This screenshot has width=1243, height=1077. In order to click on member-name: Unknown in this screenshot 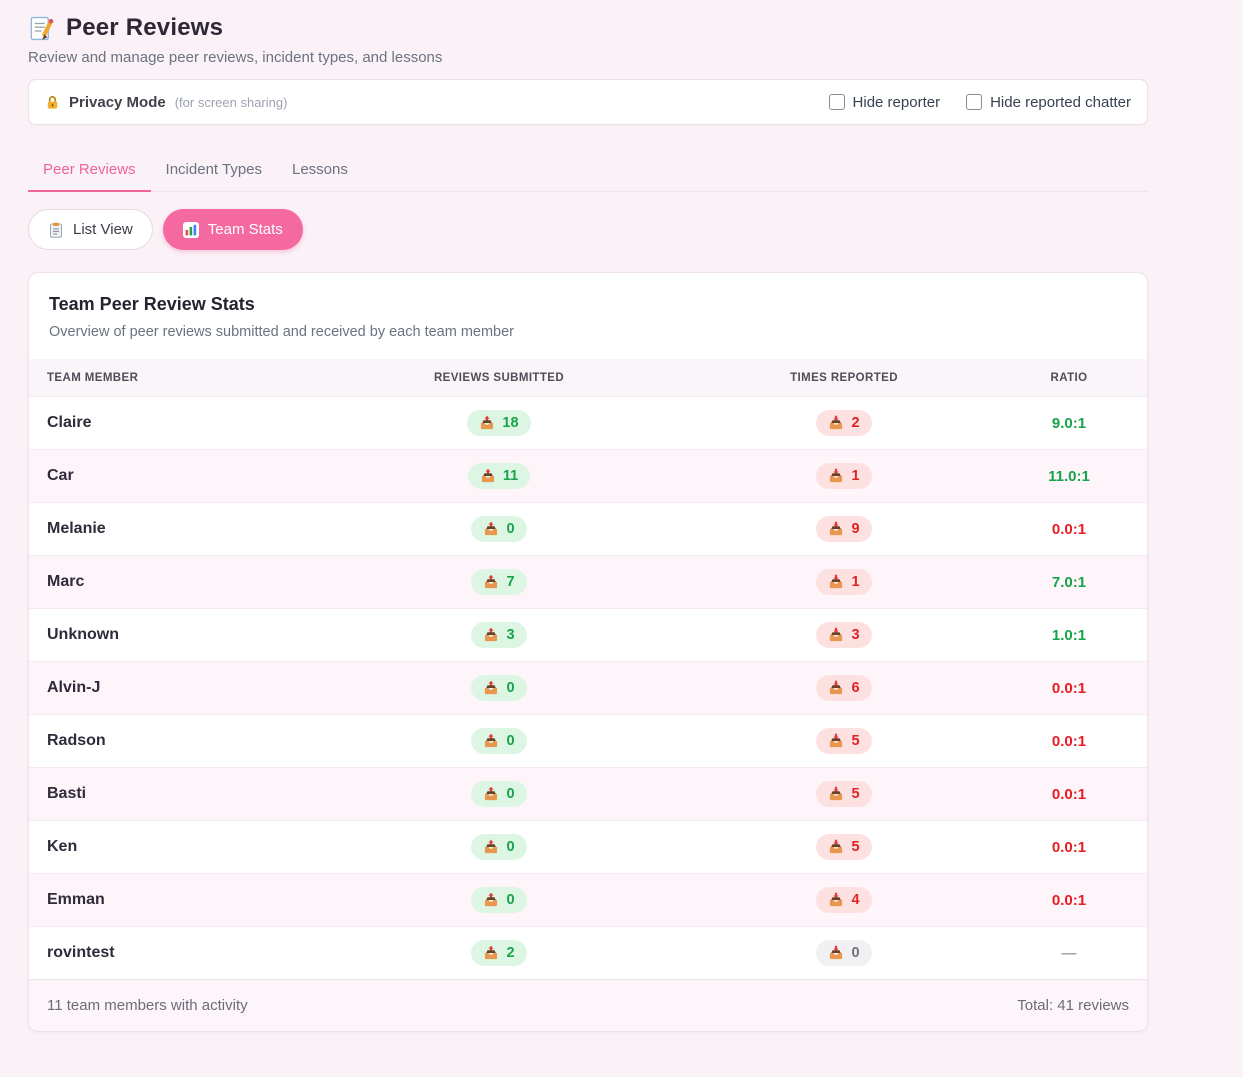, I will do `click(83, 634)`.